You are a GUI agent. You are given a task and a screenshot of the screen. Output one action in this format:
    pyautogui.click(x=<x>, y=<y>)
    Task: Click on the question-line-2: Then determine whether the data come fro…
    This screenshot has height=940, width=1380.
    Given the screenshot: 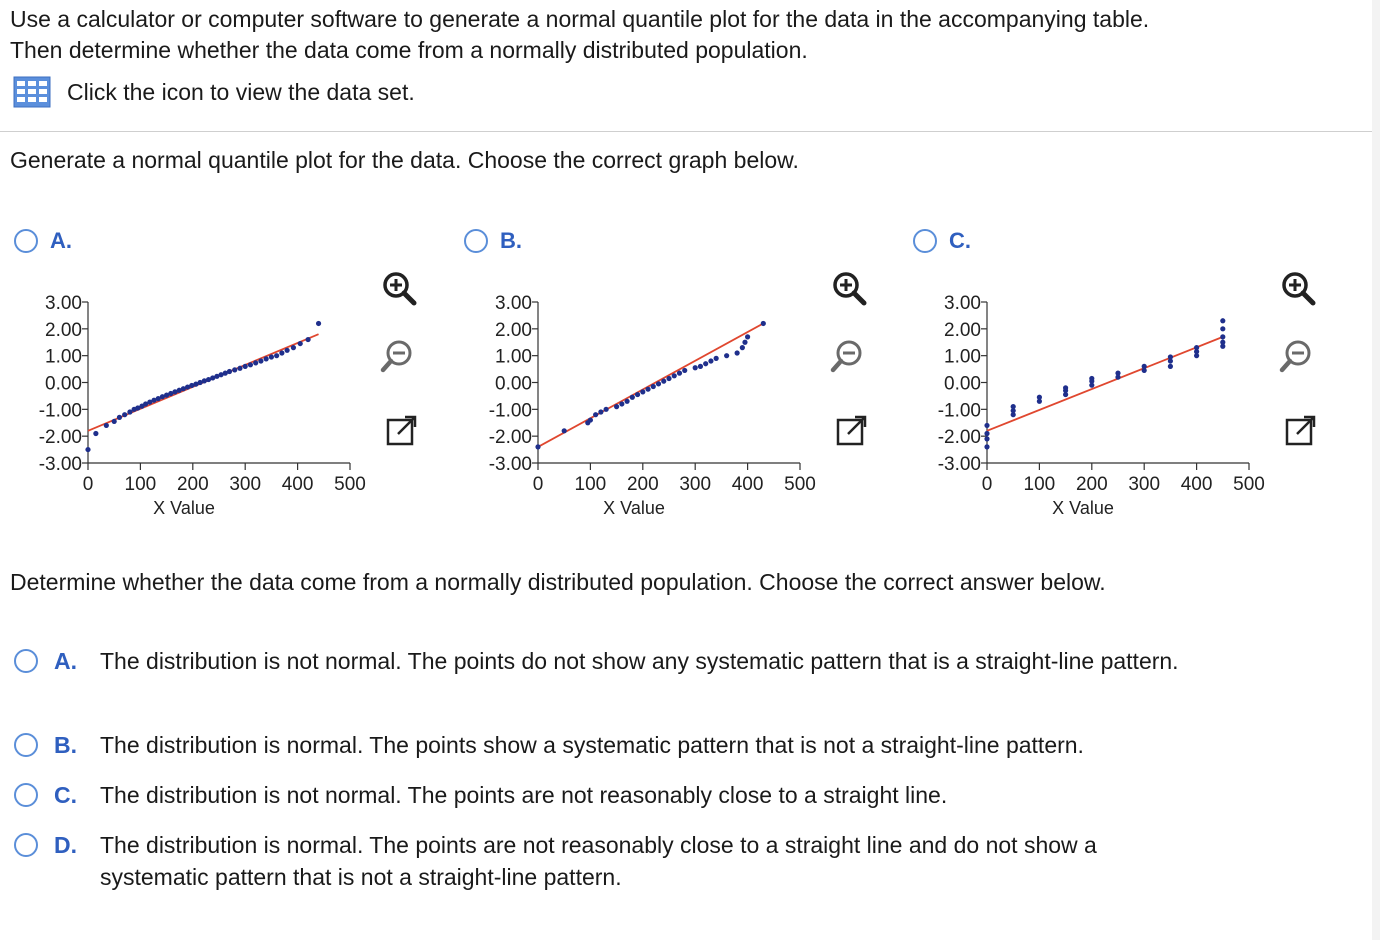 What is the action you would take?
    pyautogui.click(x=409, y=50)
    